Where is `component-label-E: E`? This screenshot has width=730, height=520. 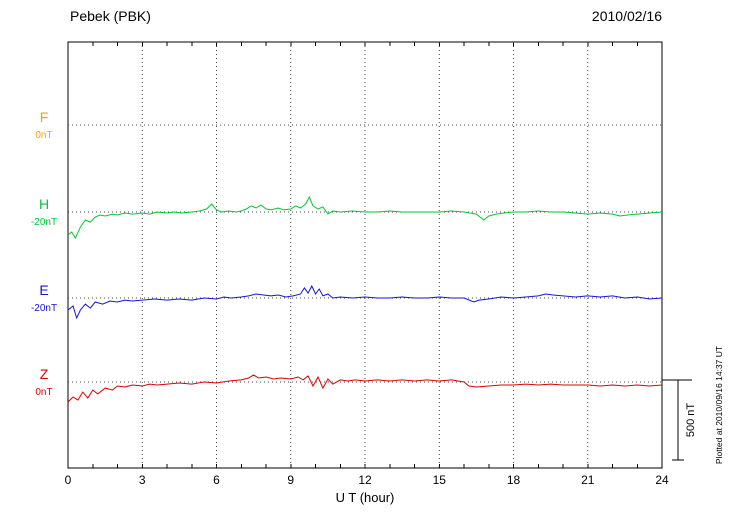 component-label-E: E is located at coordinates (43, 290).